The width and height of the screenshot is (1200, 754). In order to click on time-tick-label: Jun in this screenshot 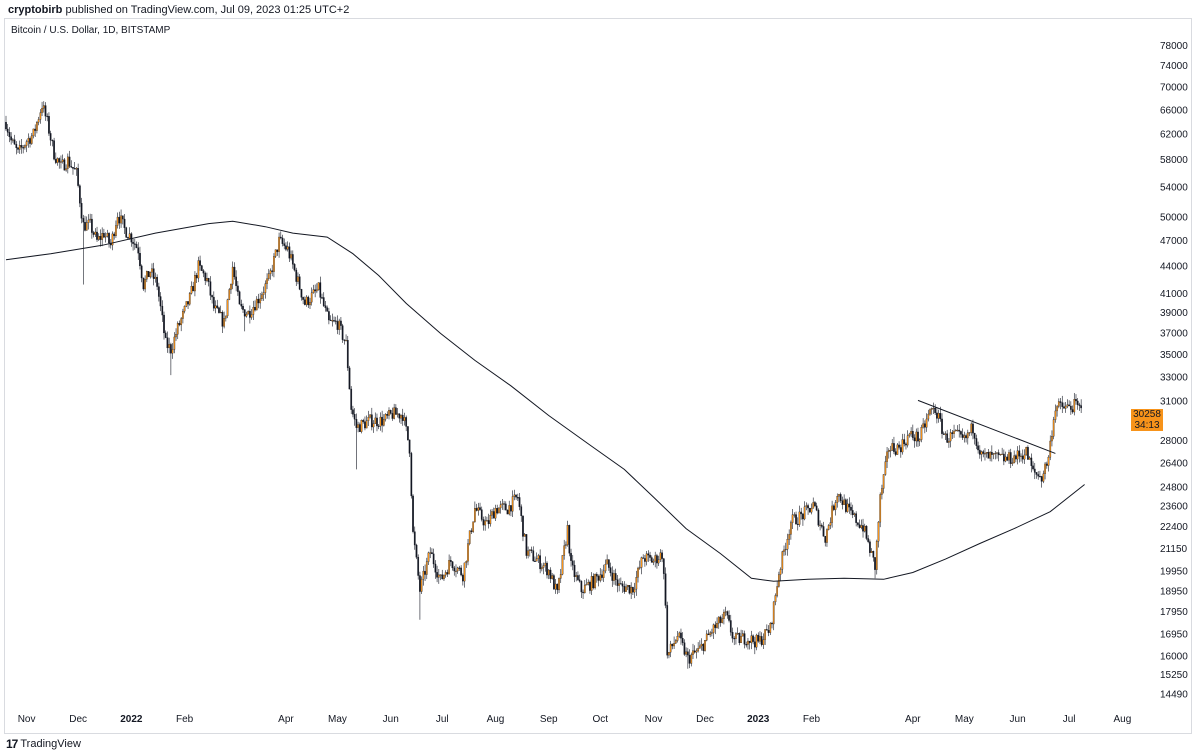, I will do `click(391, 719)`.